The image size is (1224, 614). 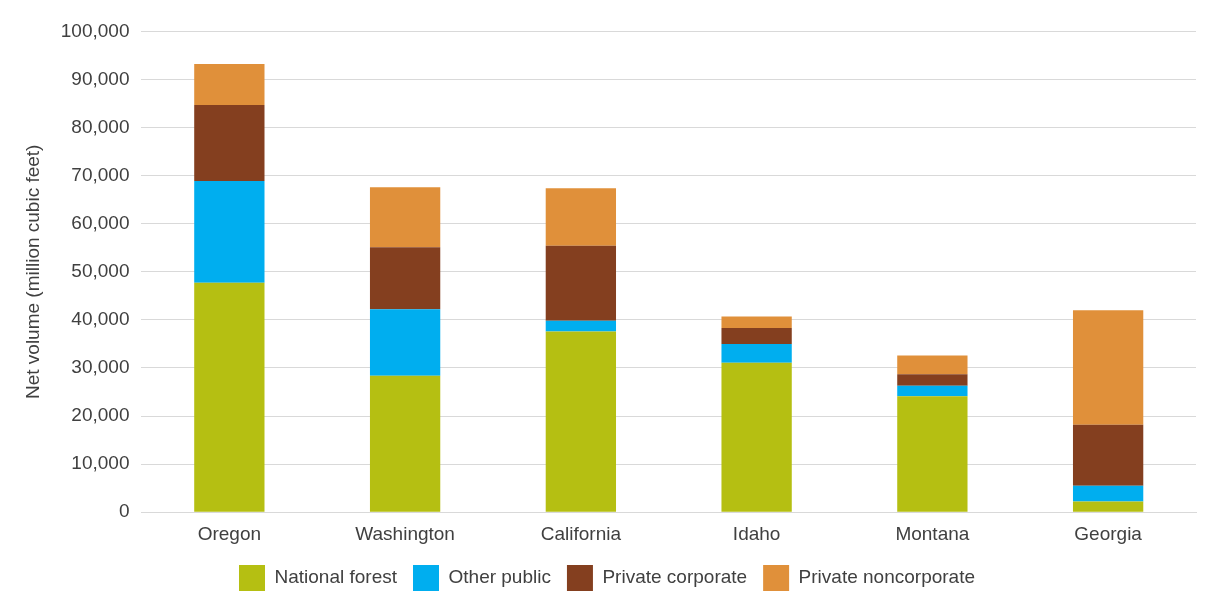 I want to click on y-tick-label: 70,000, so click(x=100, y=174).